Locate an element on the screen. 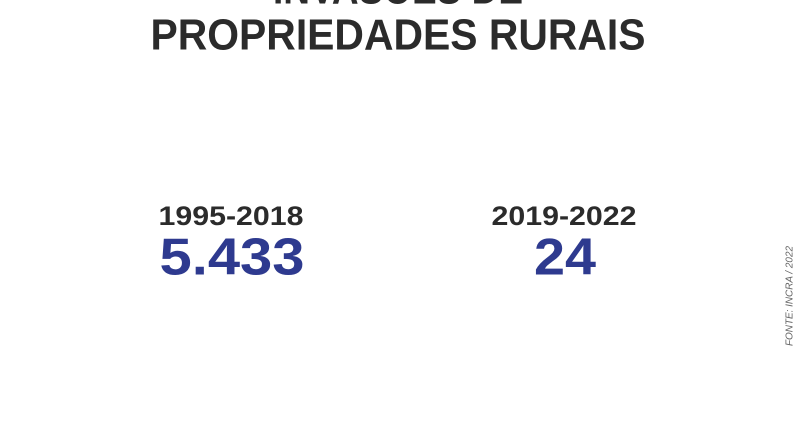  source-note: FONTE: INCRA / 2022 is located at coordinates (790, 296).